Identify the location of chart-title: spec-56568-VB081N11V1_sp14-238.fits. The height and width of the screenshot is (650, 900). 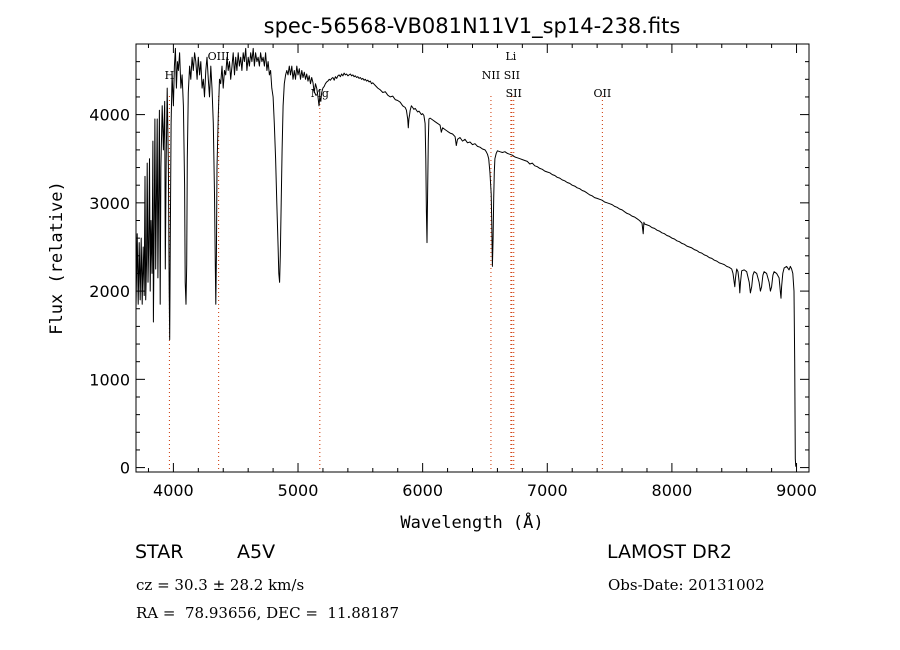
(472, 26).